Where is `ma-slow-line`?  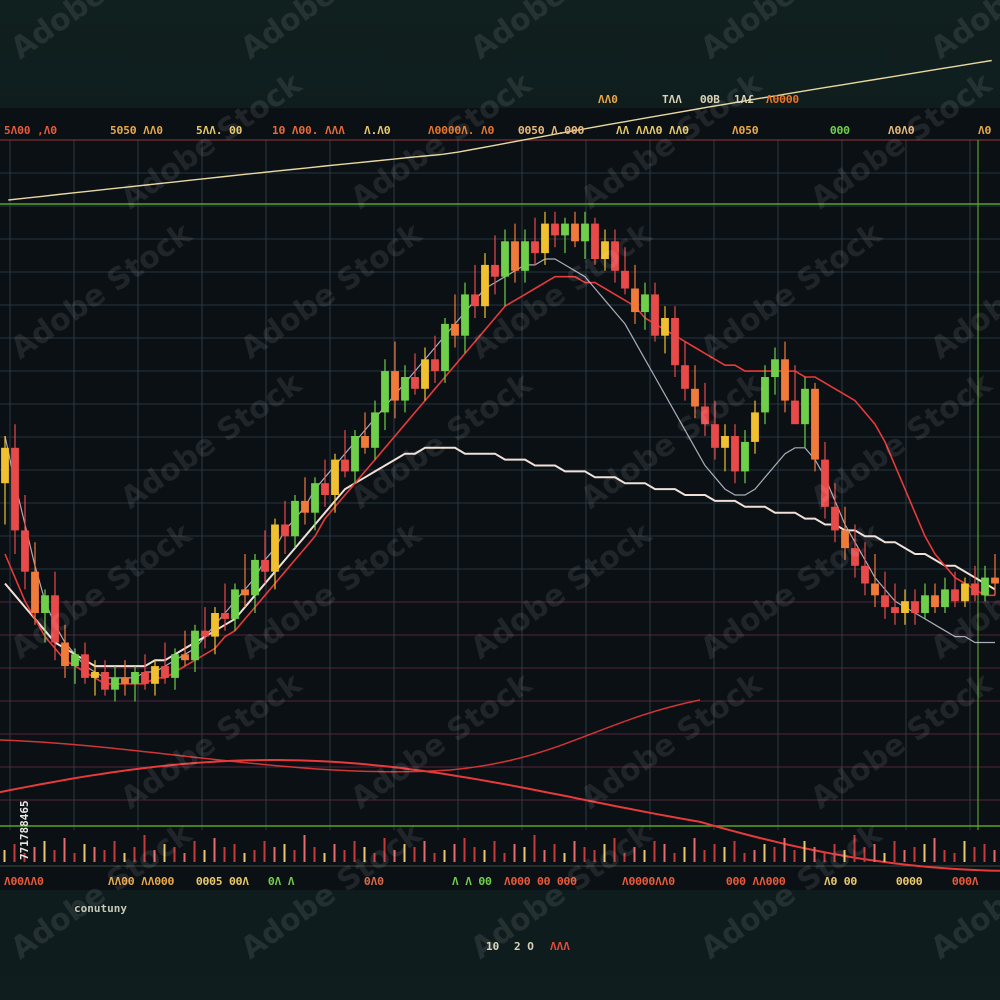 ma-slow-line is located at coordinates (500, 130).